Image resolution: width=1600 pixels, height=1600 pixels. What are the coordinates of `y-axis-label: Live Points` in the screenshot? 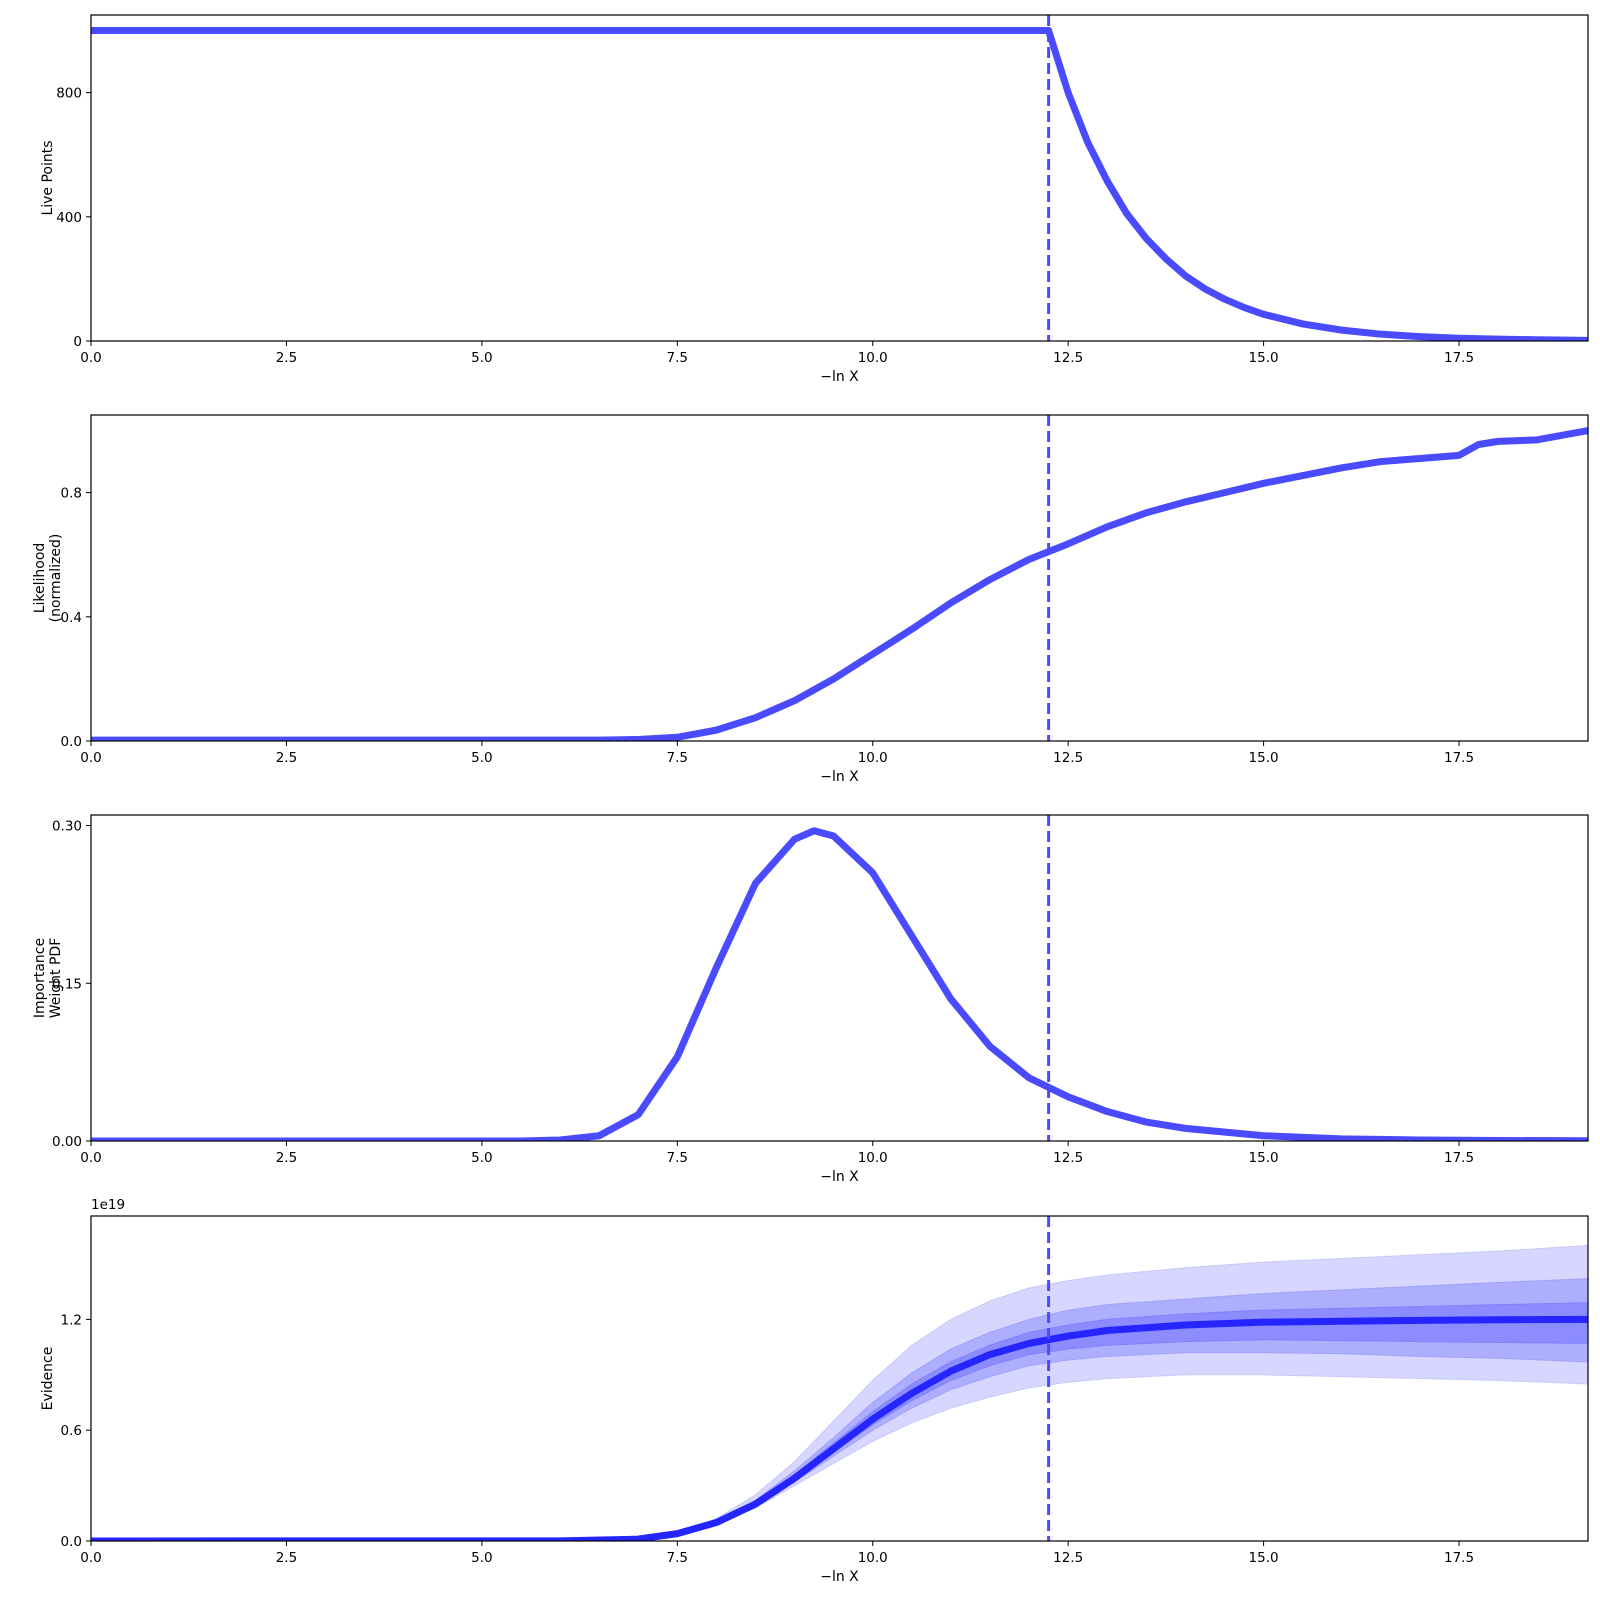 It's located at (48, 177).